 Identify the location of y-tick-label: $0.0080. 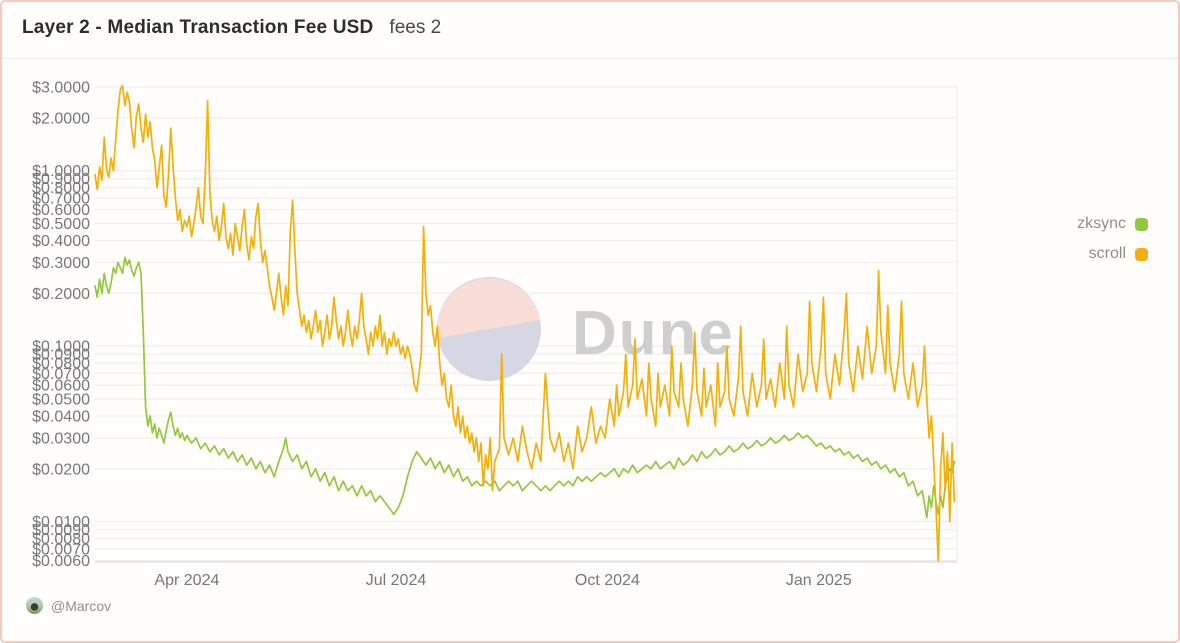
(61, 539).